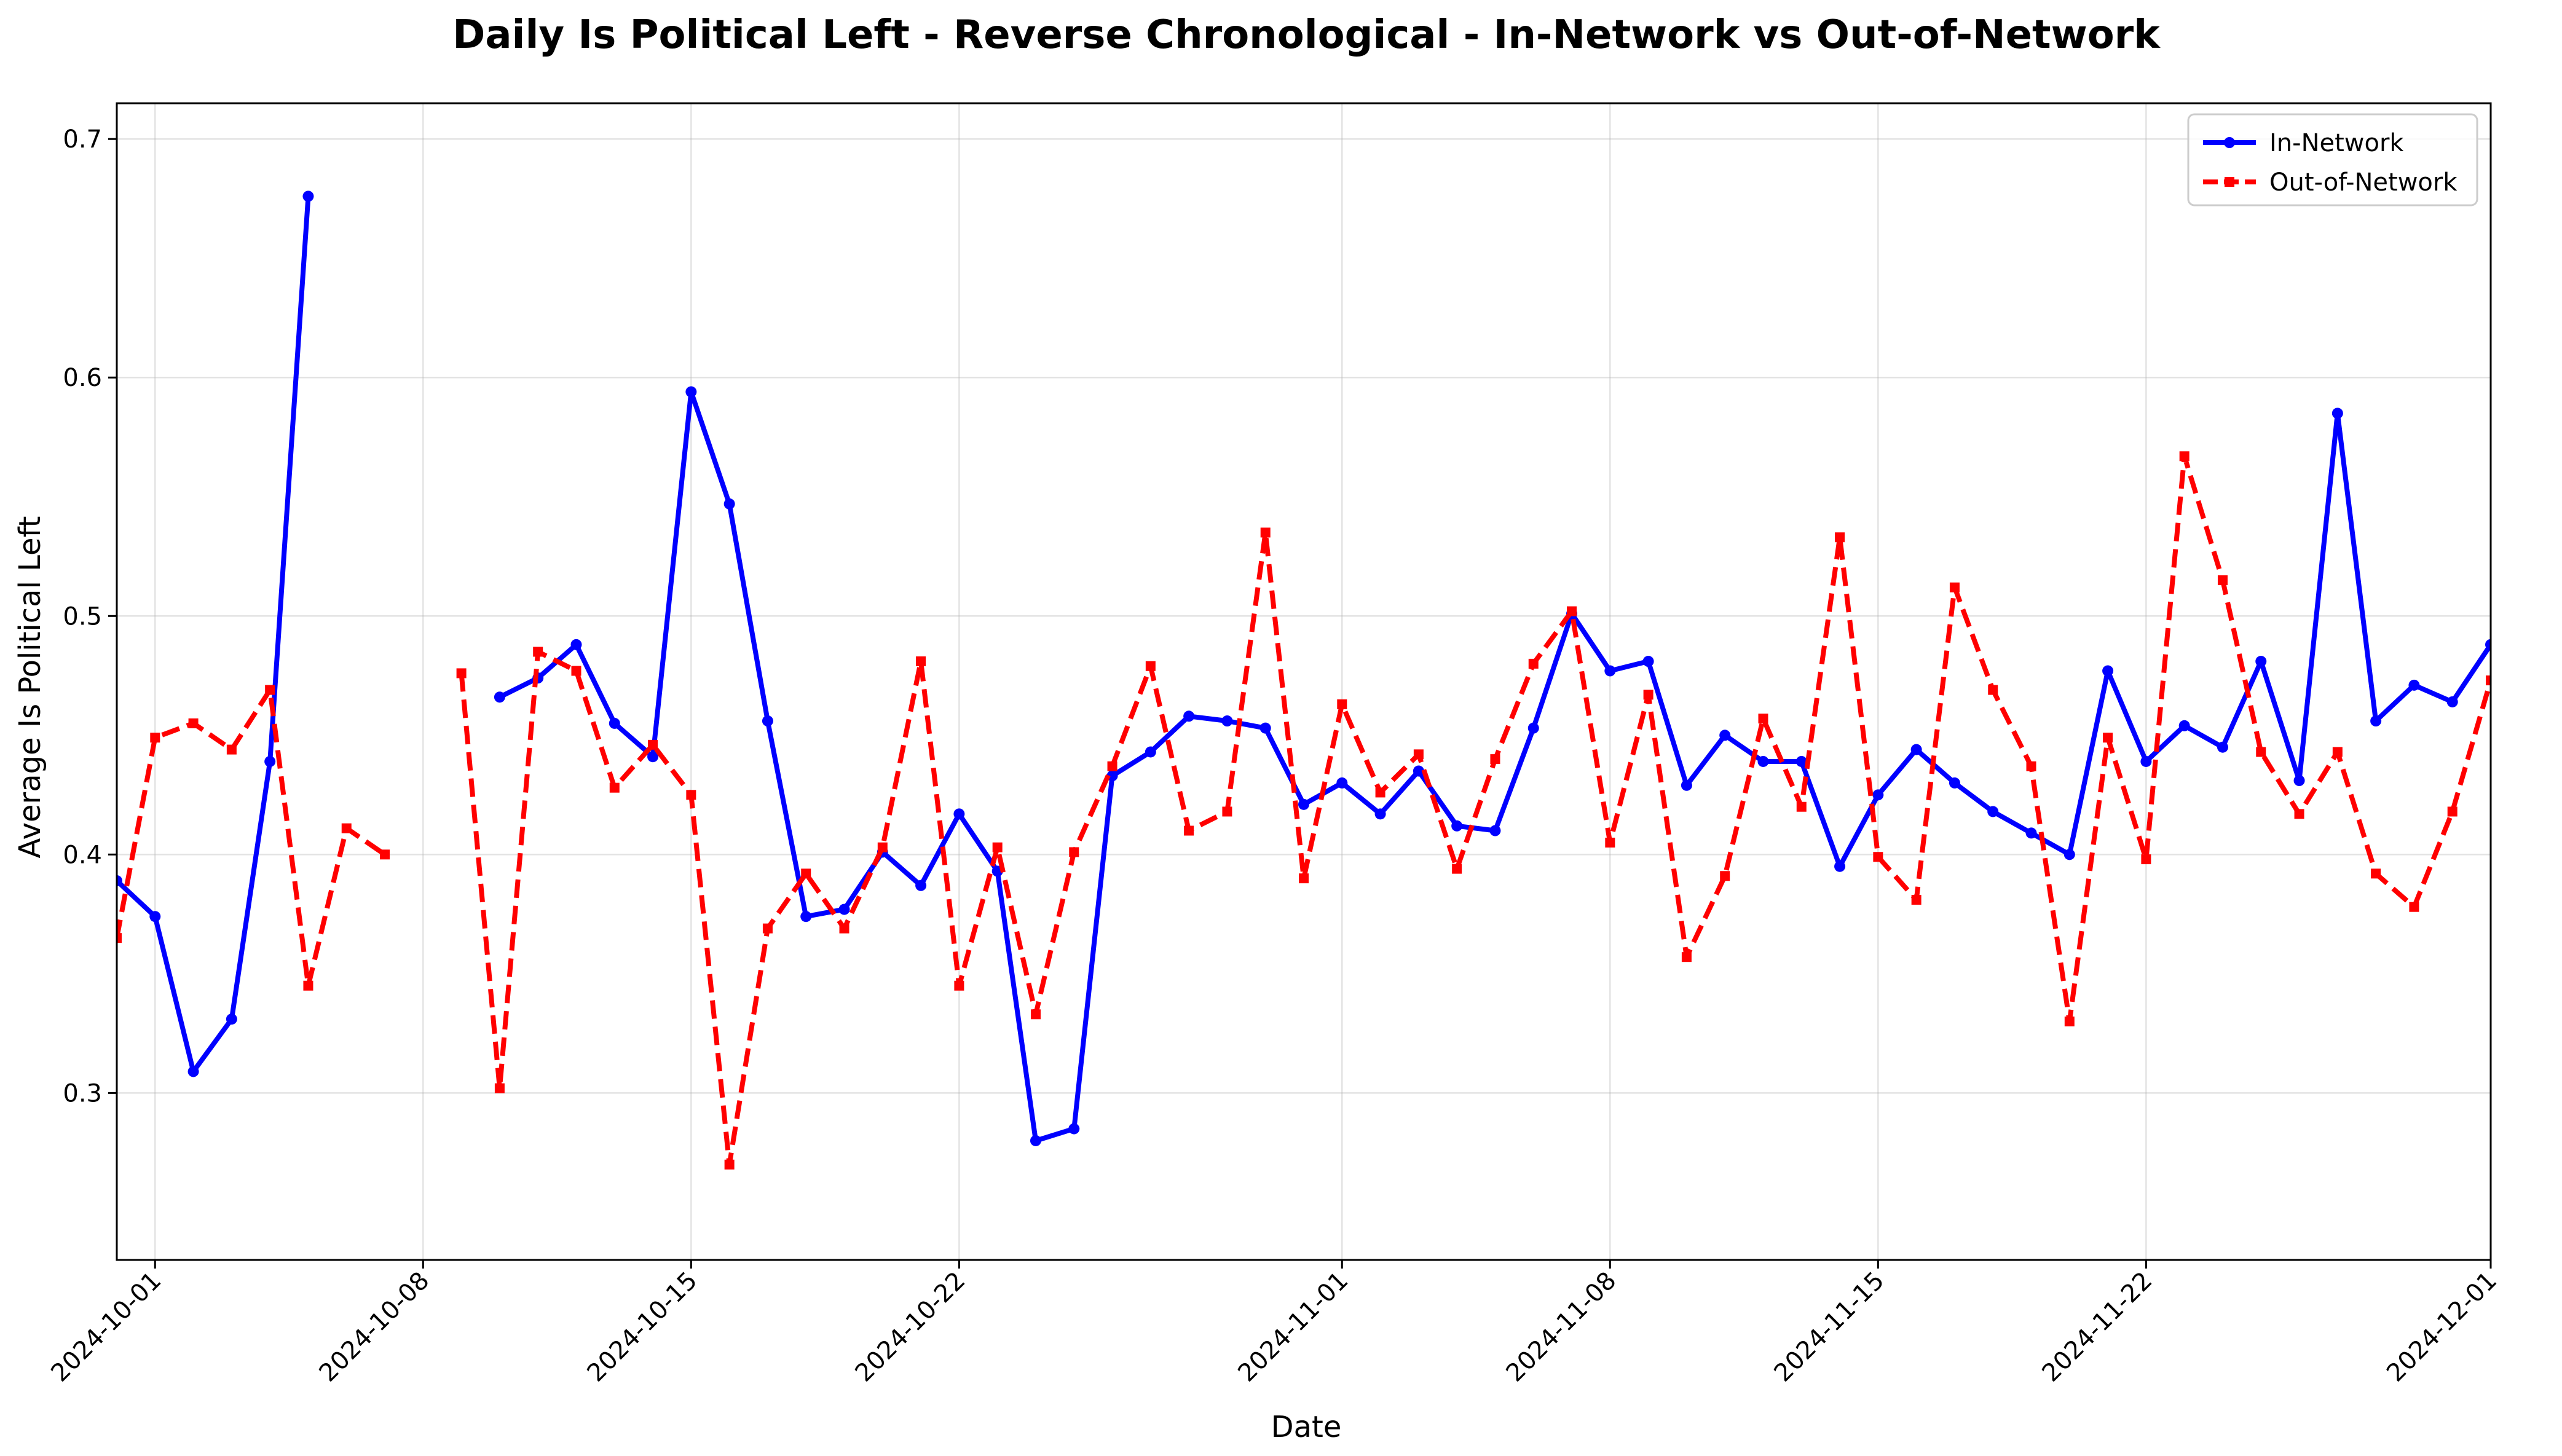 Image resolution: width=2562 pixels, height=1456 pixels. I want to click on y-tick-label: 0.5, so click(82, 616).